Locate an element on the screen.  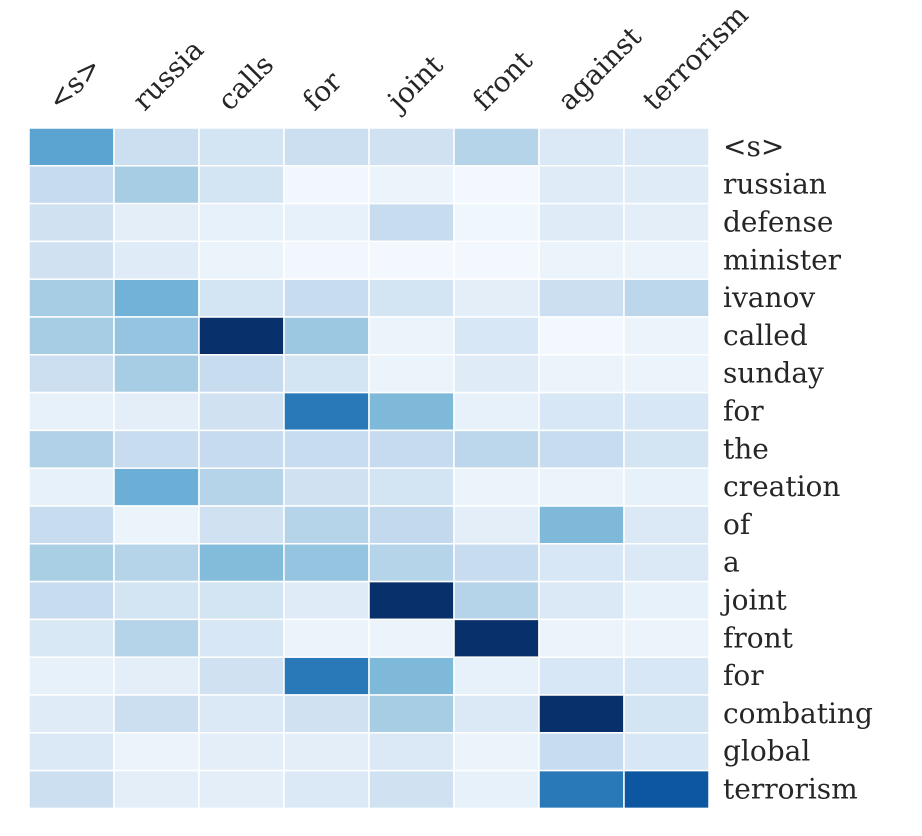
heatmap-cell-r14-c1 is located at coordinates (156, 676).